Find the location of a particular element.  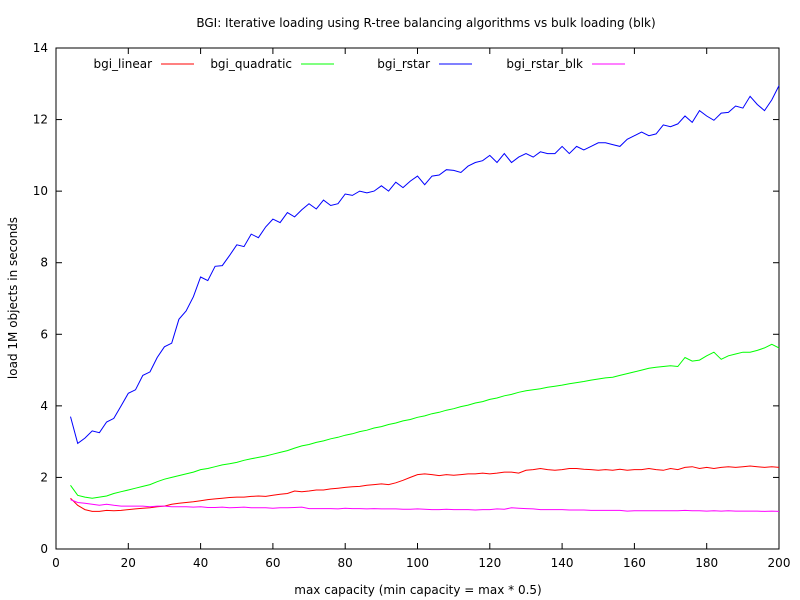

legend-label-bgi-quadratic: bgi_quadratic is located at coordinates (251, 64).